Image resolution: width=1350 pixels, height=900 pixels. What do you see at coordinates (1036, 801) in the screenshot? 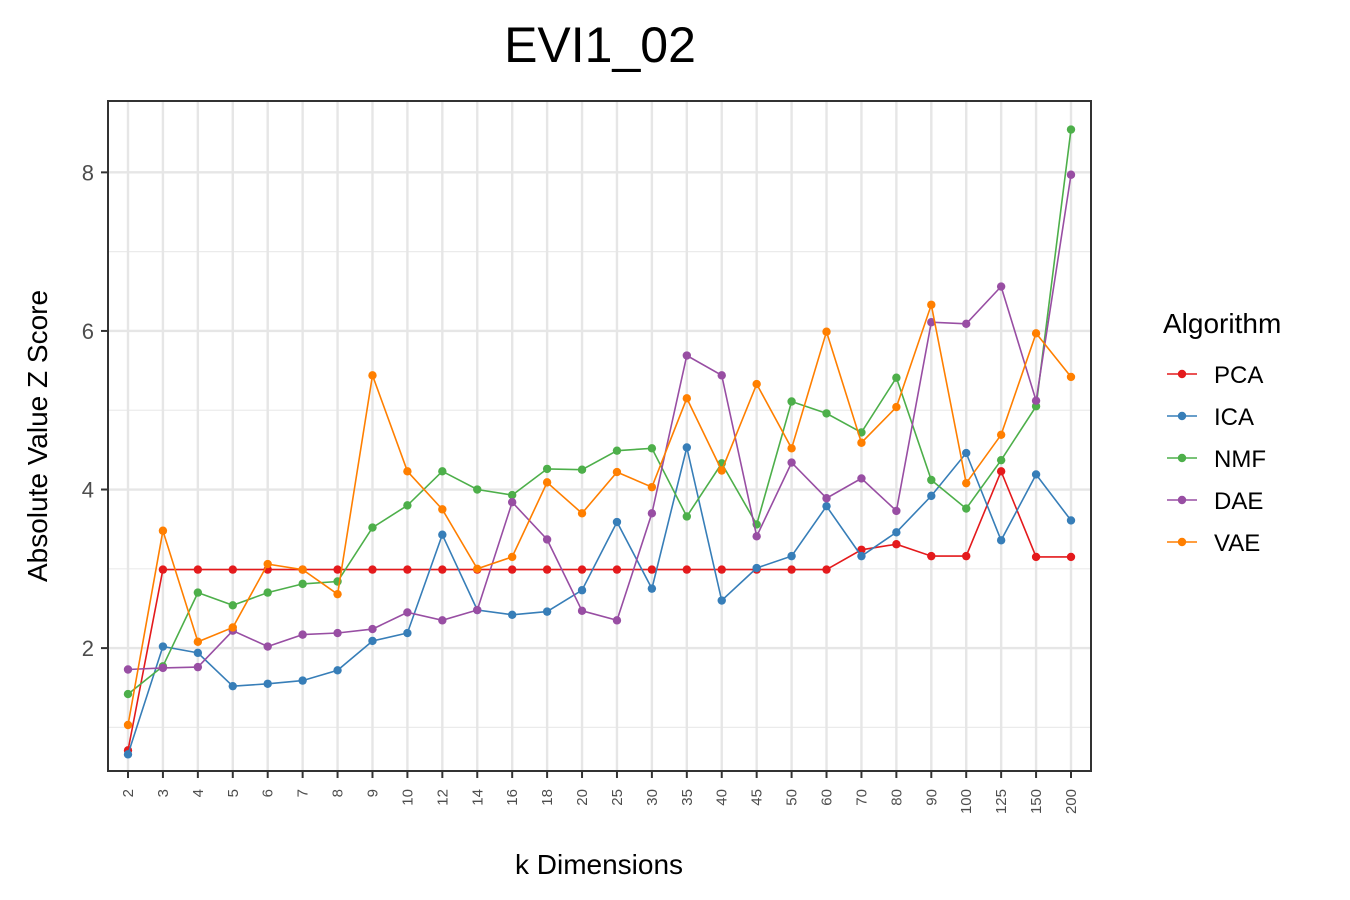
I see `x-tick-label: 150` at bounding box center [1036, 801].